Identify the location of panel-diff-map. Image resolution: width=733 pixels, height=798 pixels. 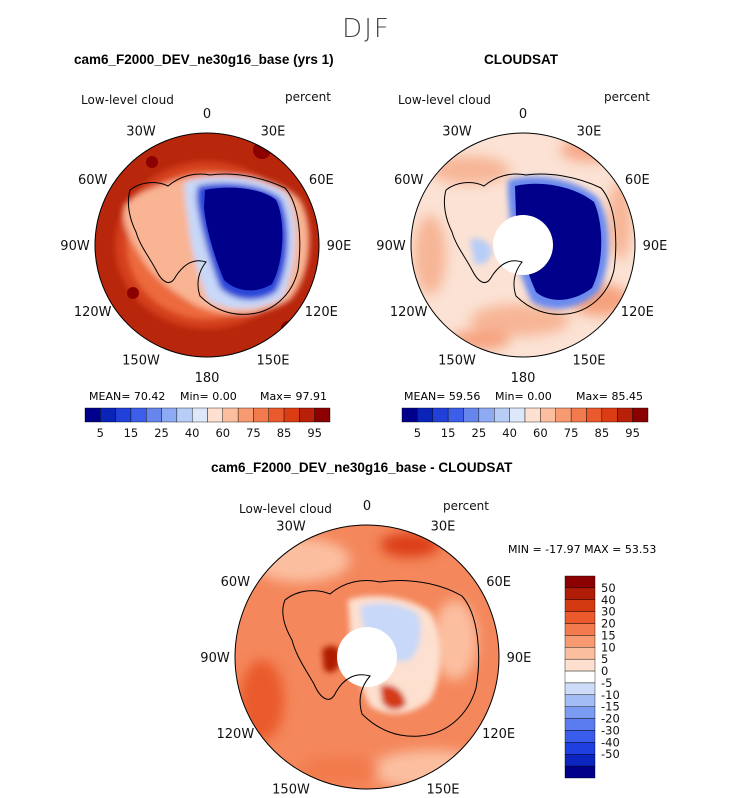
(367, 657).